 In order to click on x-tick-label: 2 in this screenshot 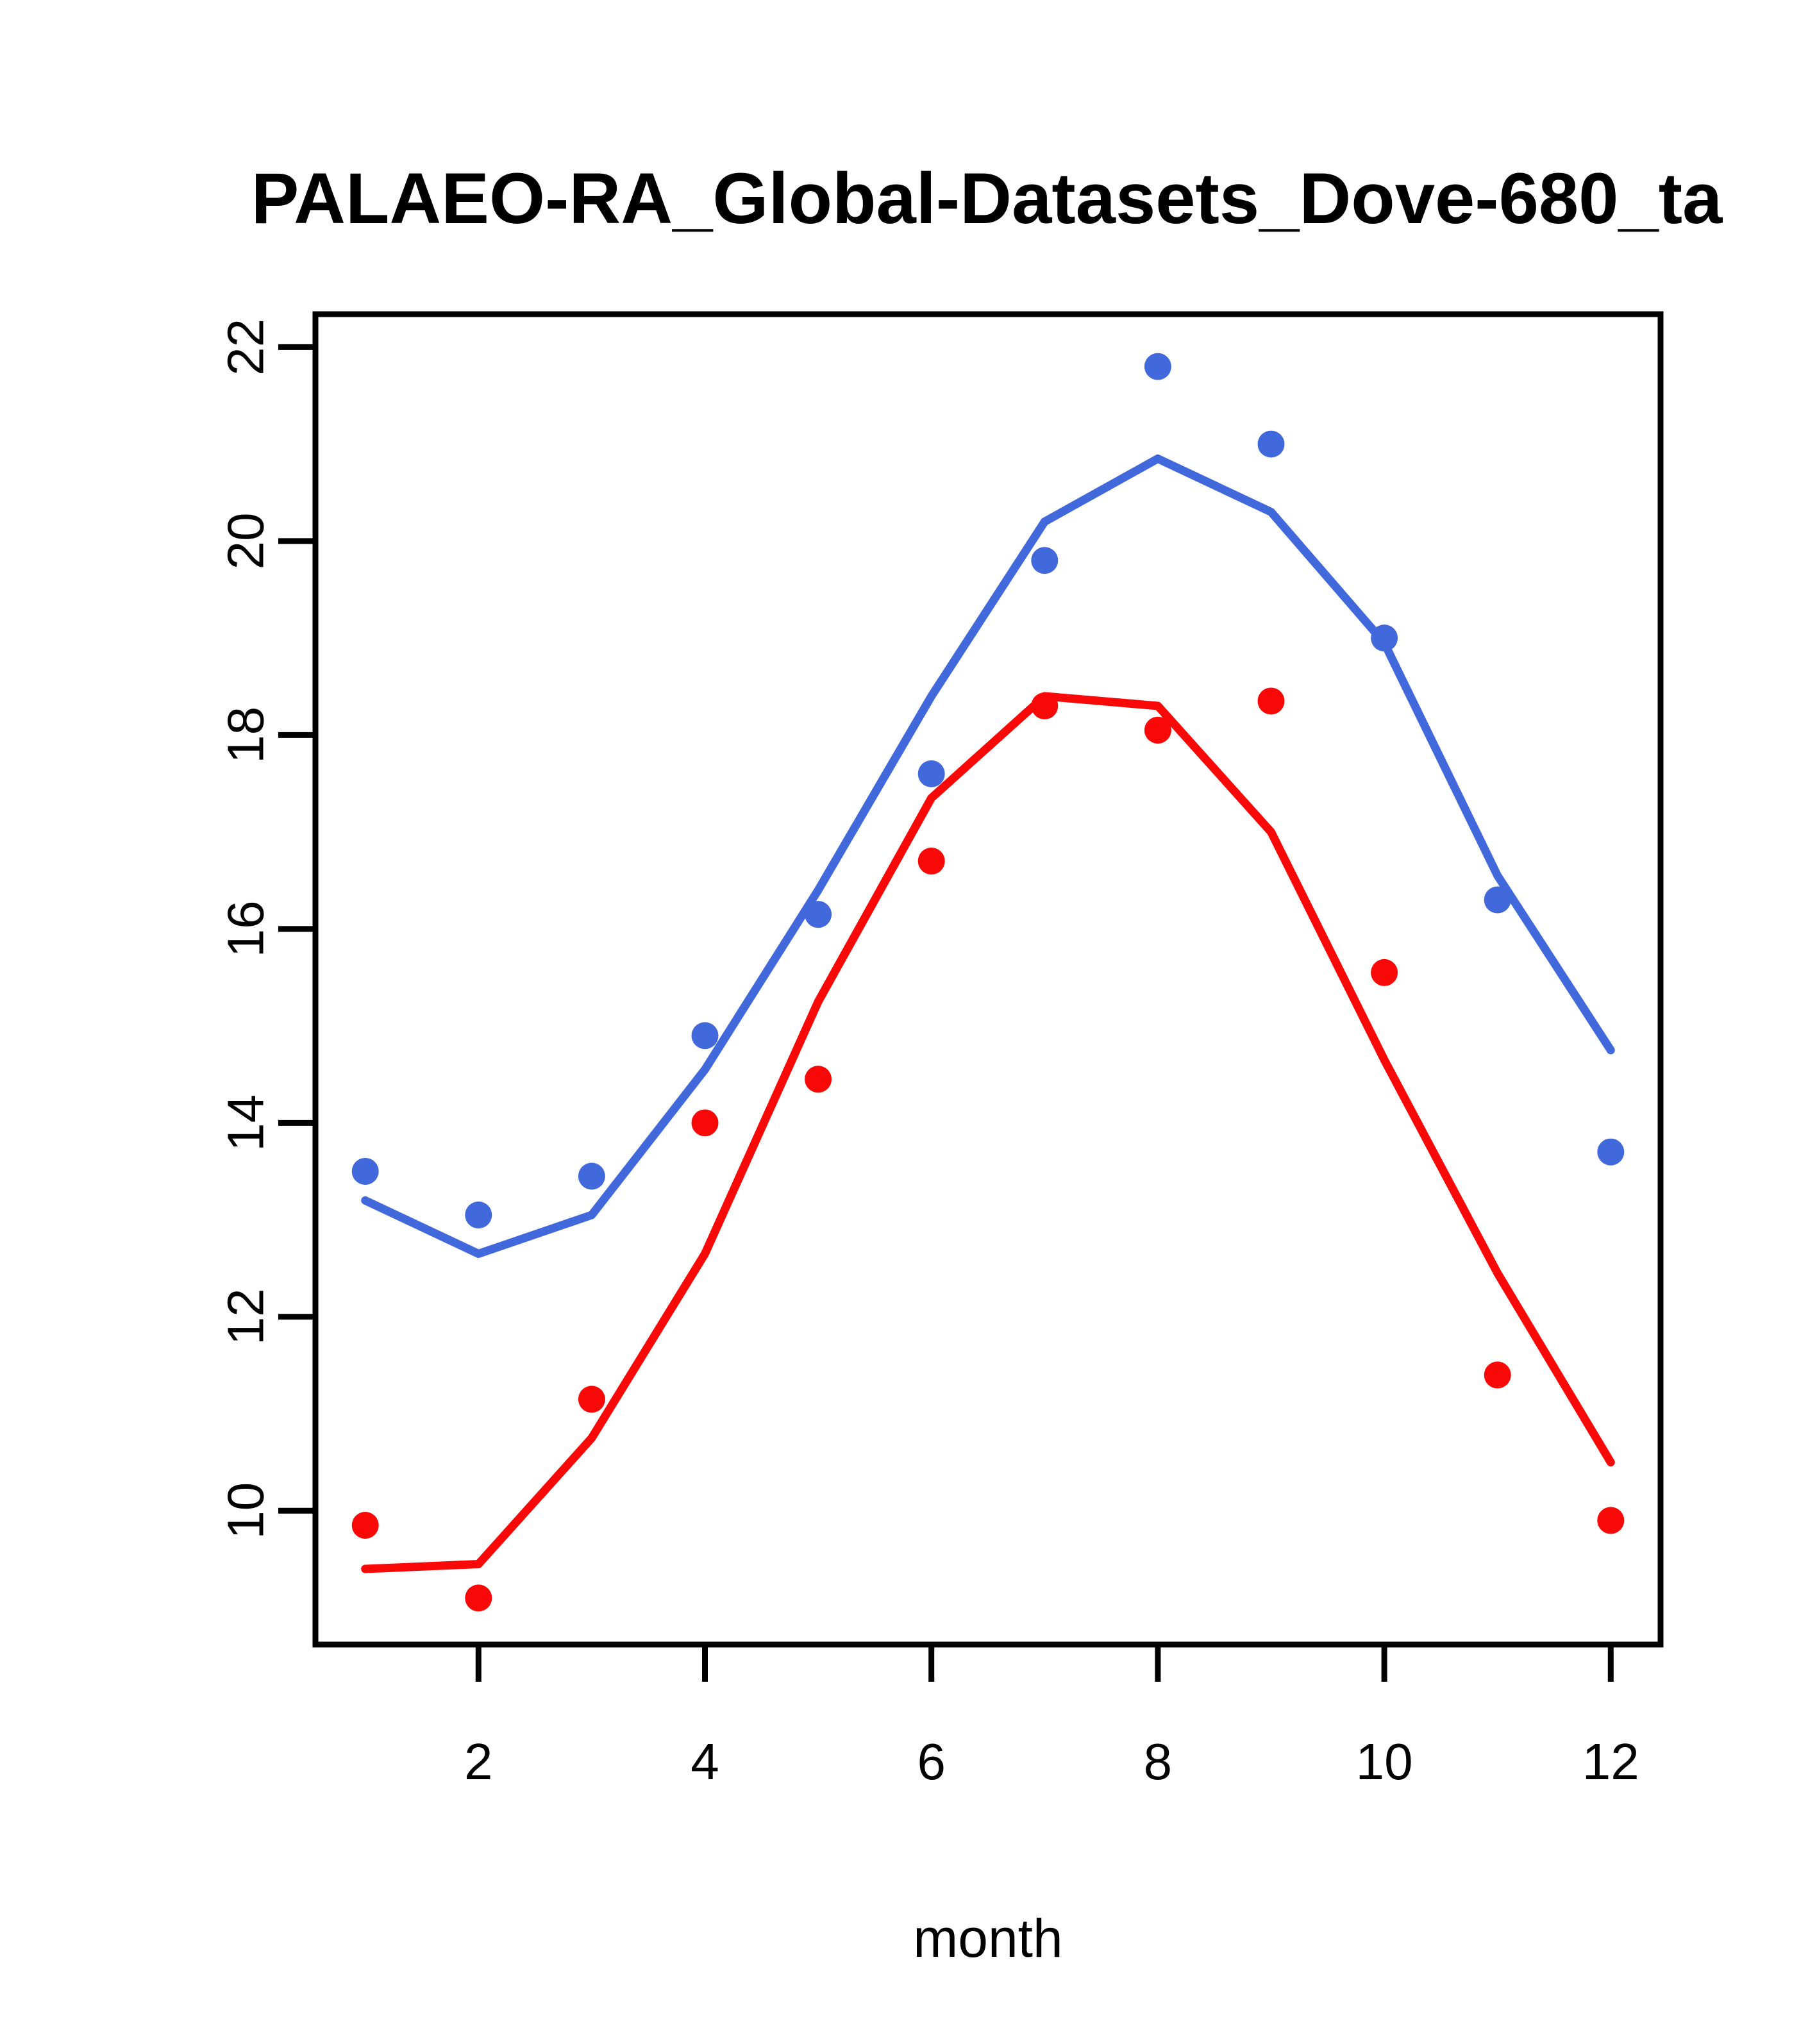, I will do `click(479, 1762)`.